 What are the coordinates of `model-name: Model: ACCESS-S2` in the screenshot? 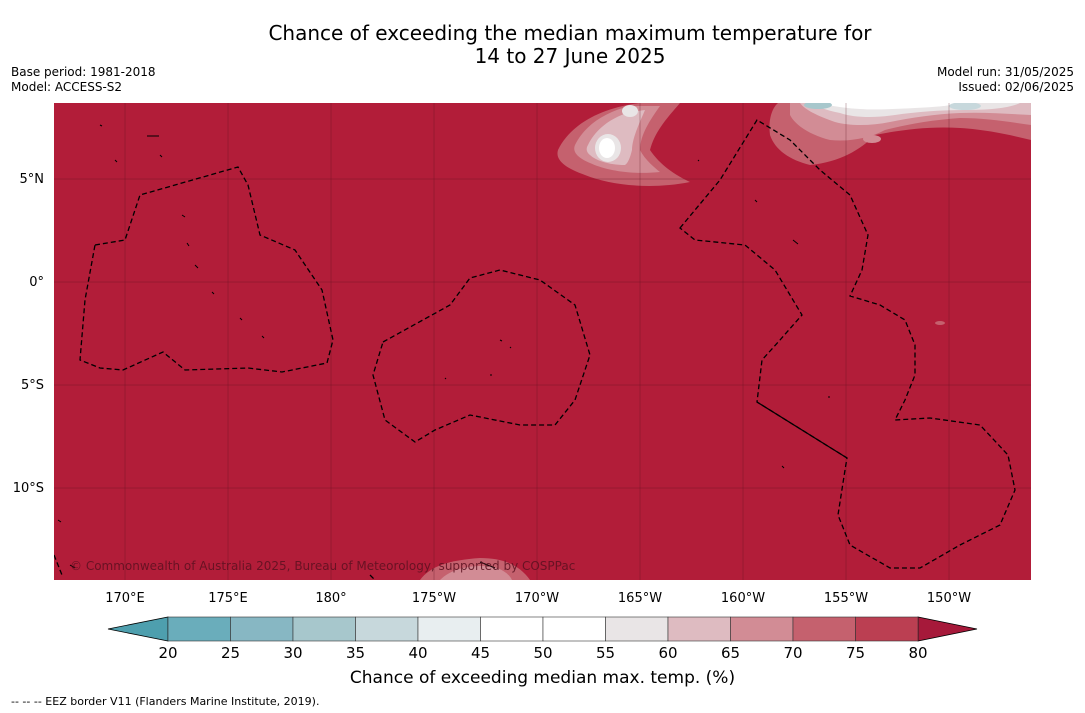 It's located at (67, 87).